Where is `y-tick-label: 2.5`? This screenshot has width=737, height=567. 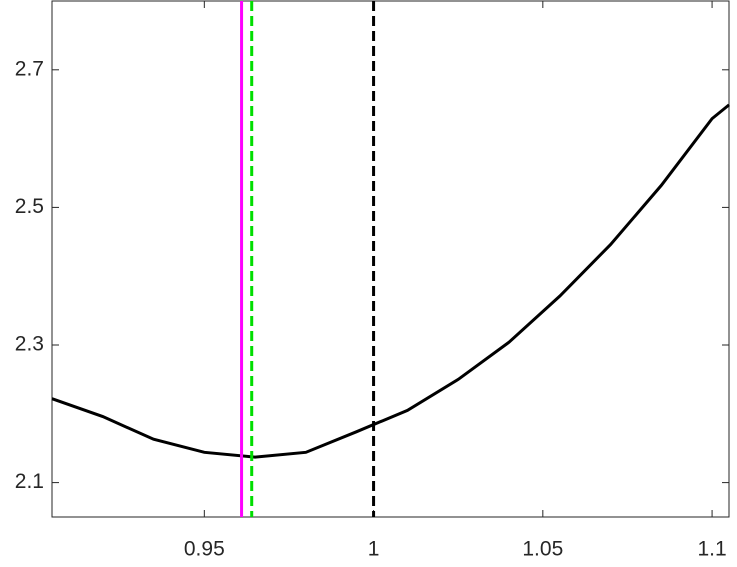 y-tick-label: 2.5 is located at coordinates (29, 206).